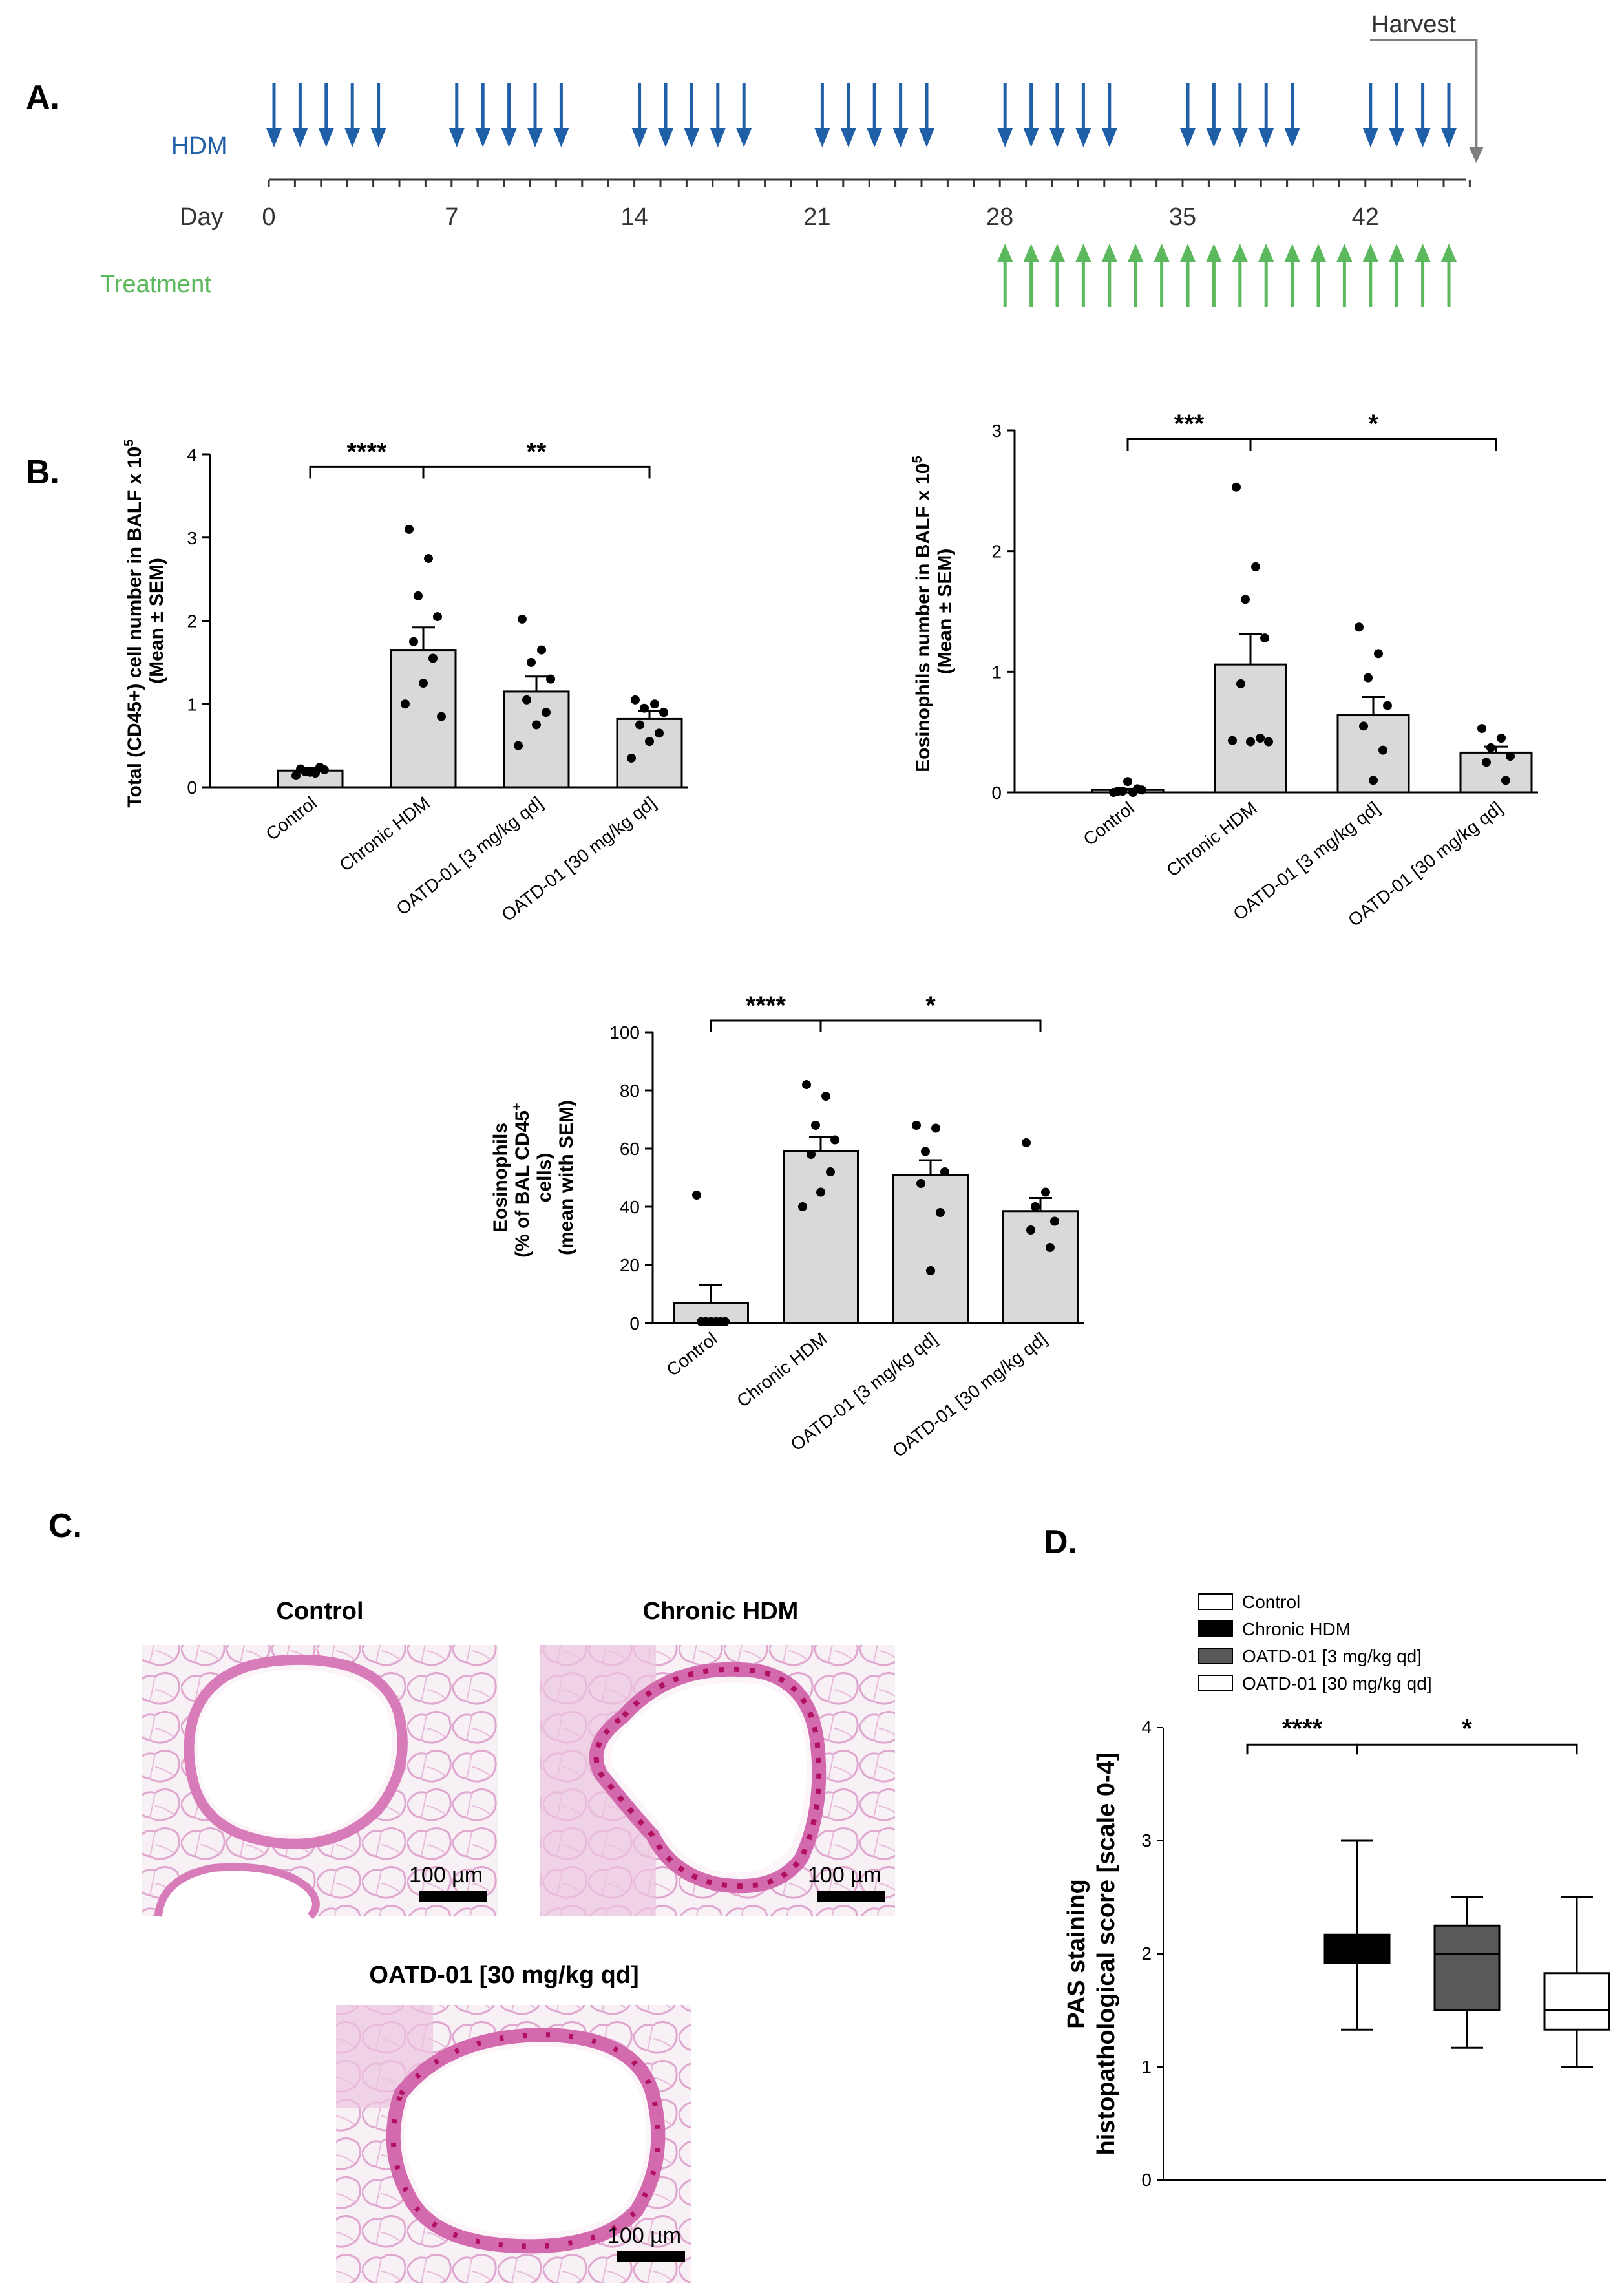  I want to click on y-axis-label-superscript: 5, so click(918, 459).